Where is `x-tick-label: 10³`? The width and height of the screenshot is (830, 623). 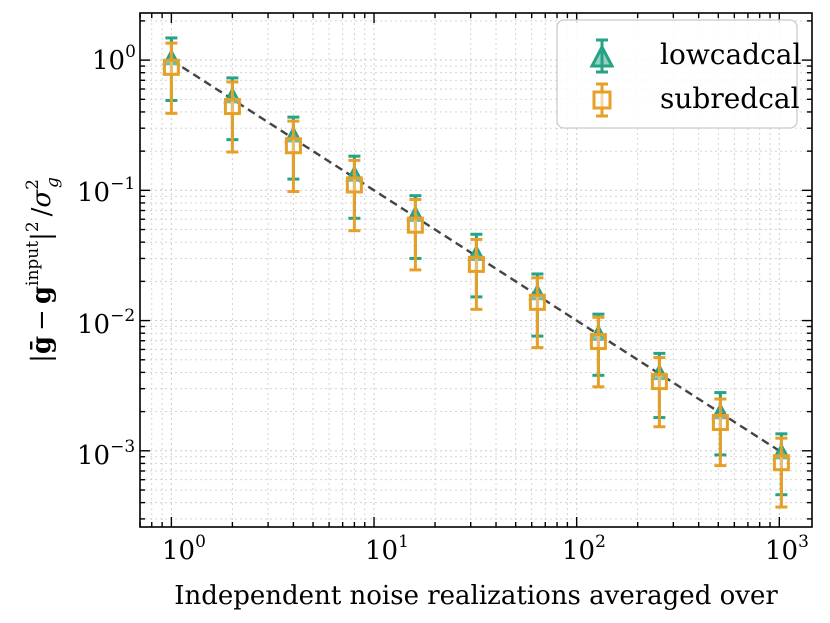
x-tick-label: 10³ is located at coordinates (787, 549).